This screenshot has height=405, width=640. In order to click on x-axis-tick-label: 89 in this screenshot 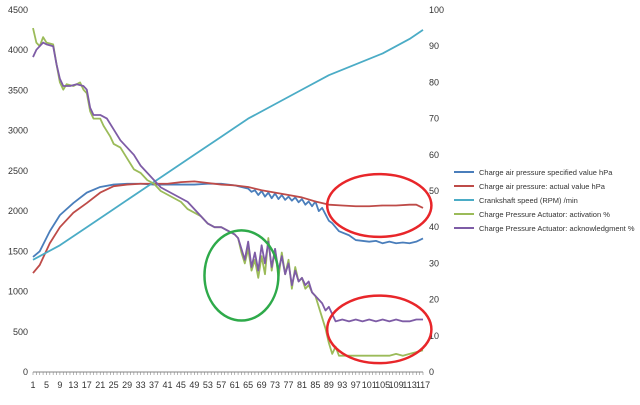, I will do `click(329, 385)`.